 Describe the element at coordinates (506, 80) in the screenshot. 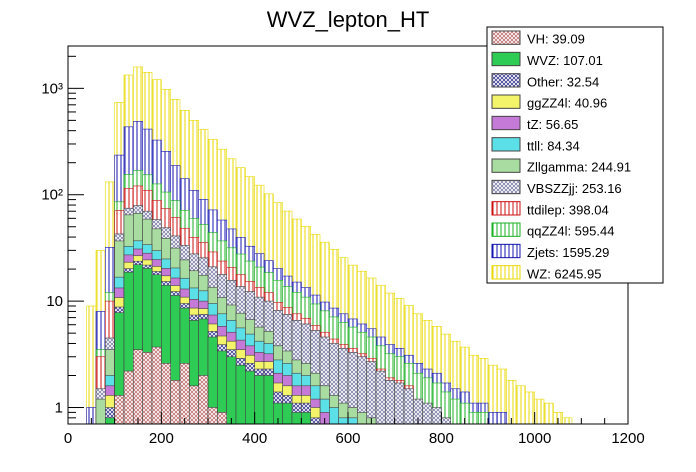

I see `legend-swatch-other` at that location.